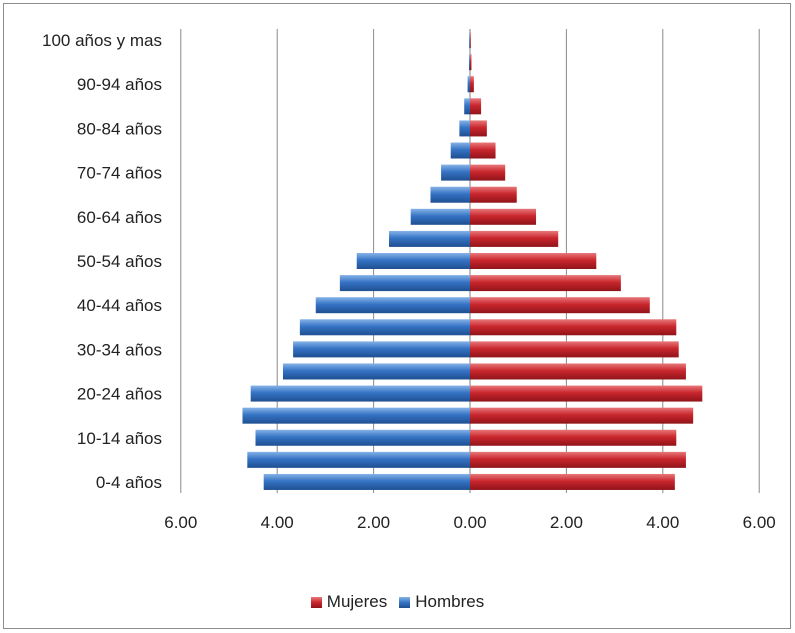 The width and height of the screenshot is (795, 633). What do you see at coordinates (397, 602) in the screenshot?
I see `legend: Mujeres Hombres` at bounding box center [397, 602].